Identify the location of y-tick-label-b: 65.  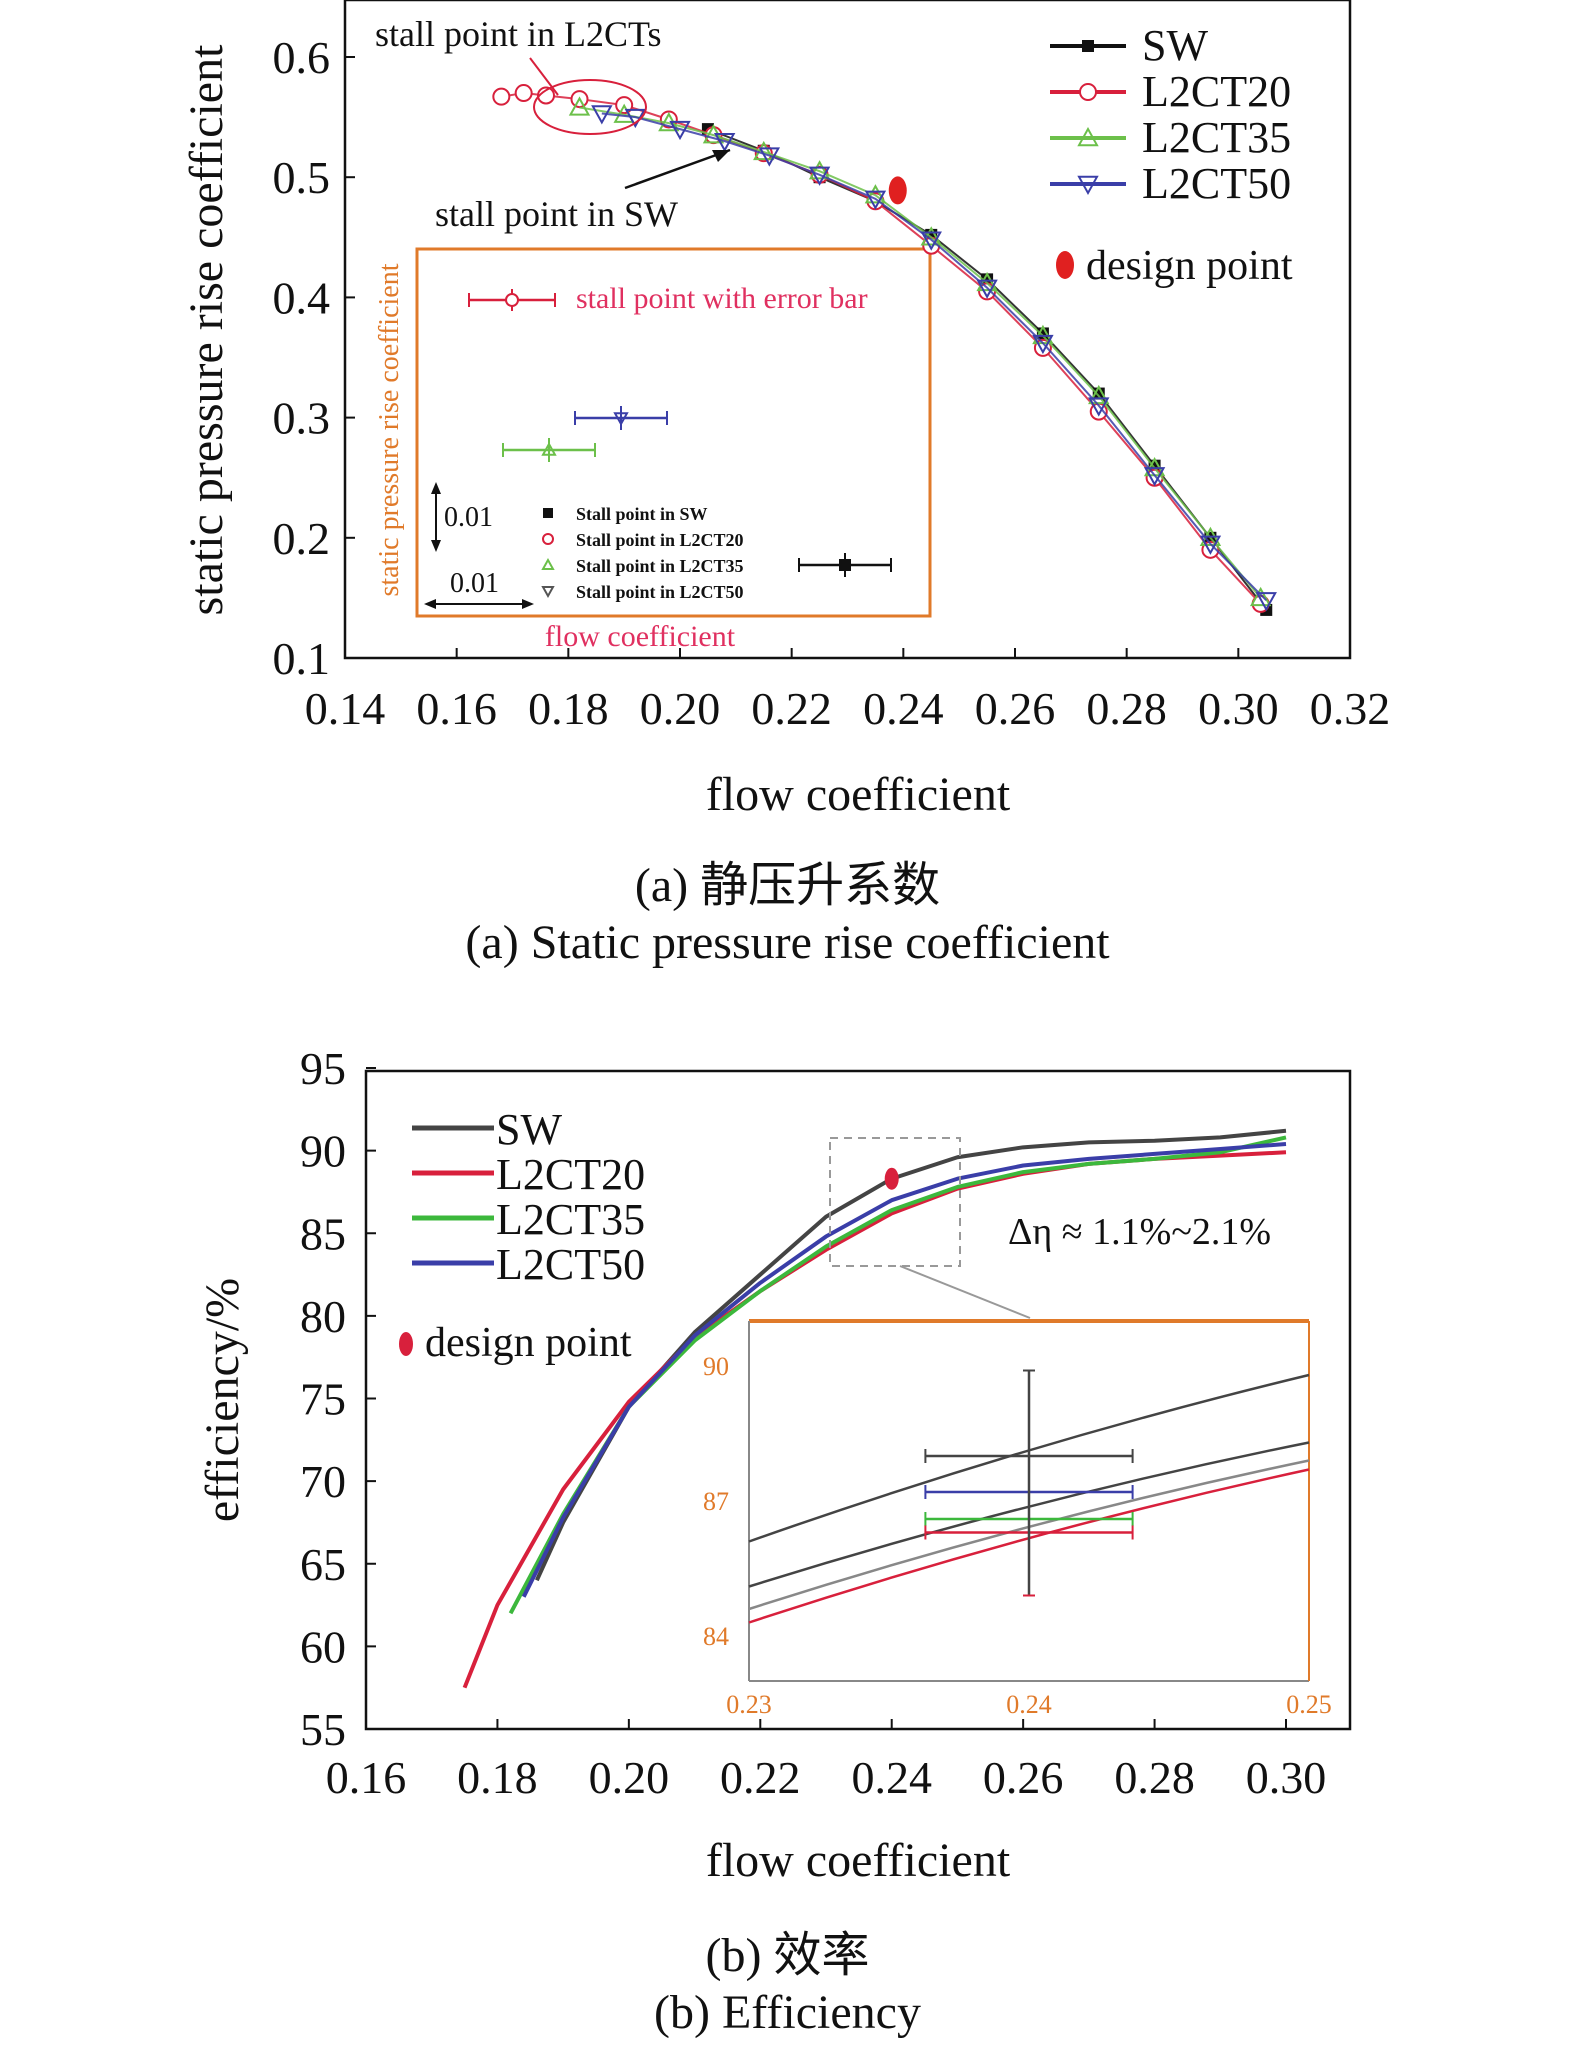
(323, 1564).